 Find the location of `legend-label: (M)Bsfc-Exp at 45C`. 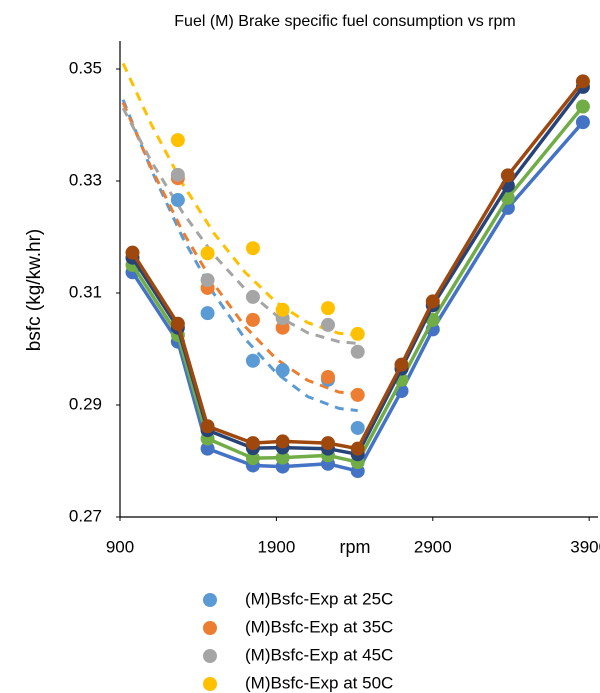

legend-label: (M)Bsfc-Exp at 45C is located at coordinates (319, 654).